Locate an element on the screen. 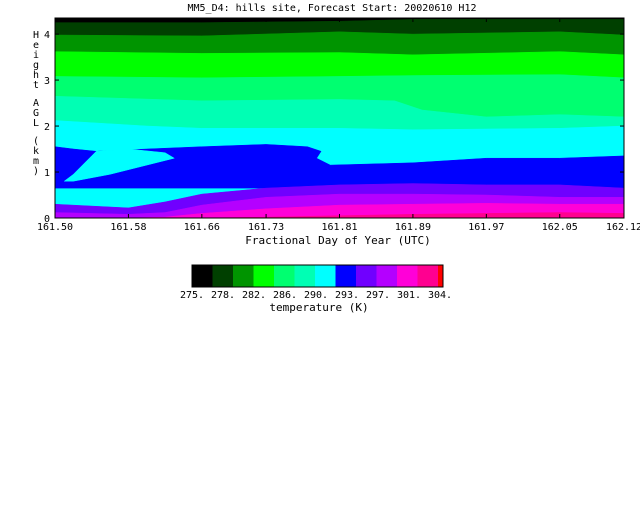 The width and height of the screenshot is (640, 516). colorbar-tick-label: 290. is located at coordinates (316, 295).